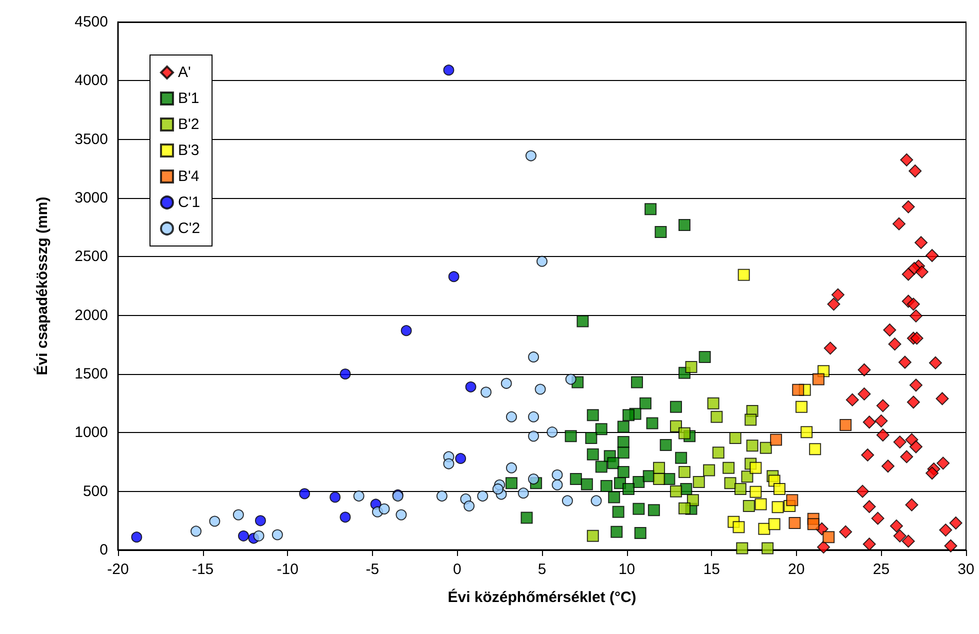 The width and height of the screenshot is (979, 634). What do you see at coordinates (203, 569) in the screenshot?
I see `x-tick-label: -15` at bounding box center [203, 569].